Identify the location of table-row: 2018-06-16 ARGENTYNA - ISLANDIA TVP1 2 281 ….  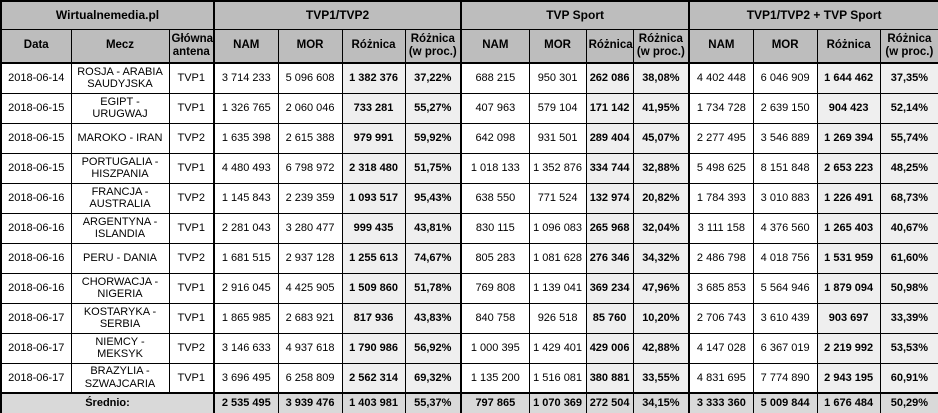
(469, 228).